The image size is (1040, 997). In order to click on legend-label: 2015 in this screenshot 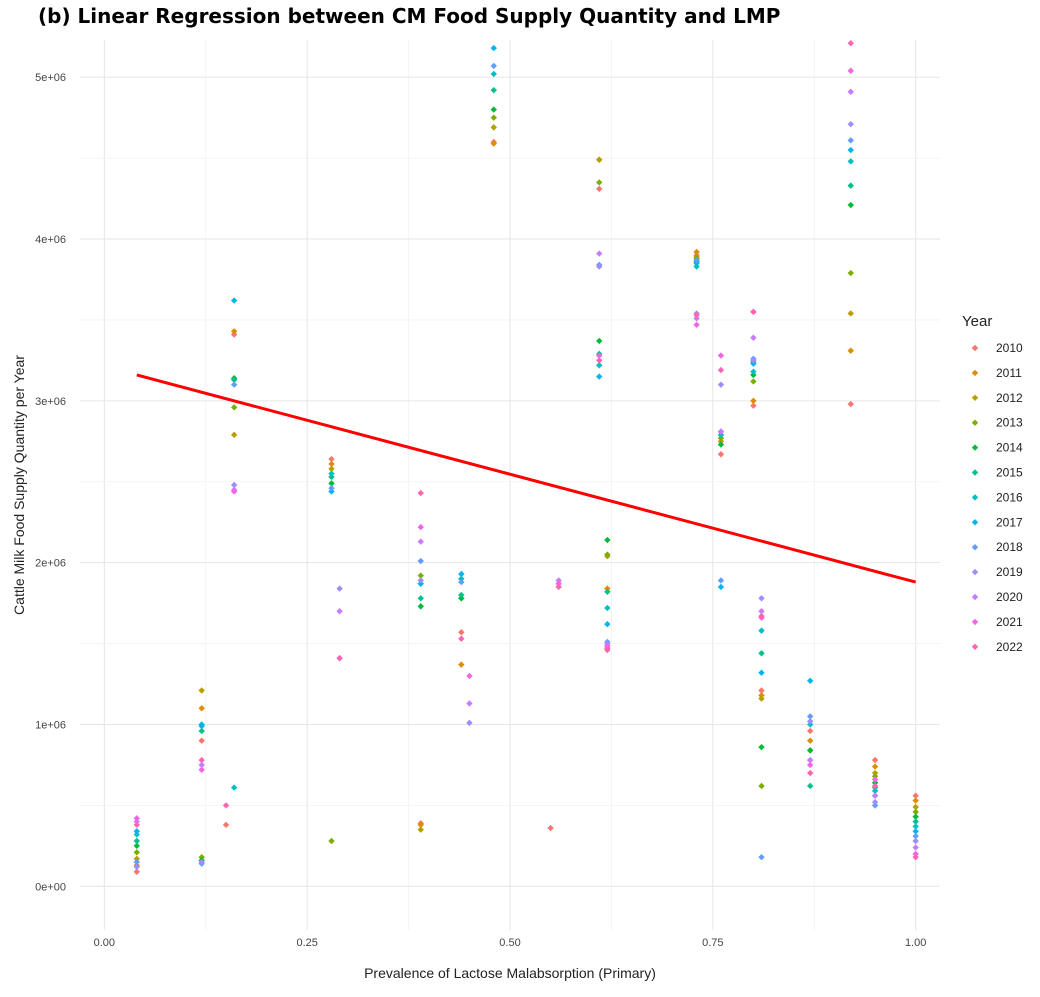, I will do `click(1009, 473)`.